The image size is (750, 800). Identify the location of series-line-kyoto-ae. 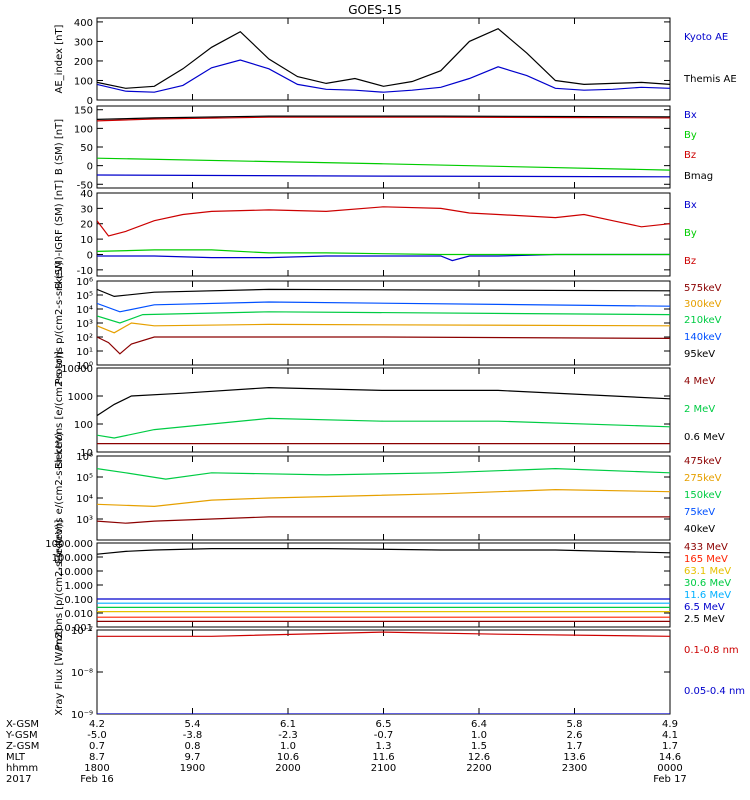
(383, 76).